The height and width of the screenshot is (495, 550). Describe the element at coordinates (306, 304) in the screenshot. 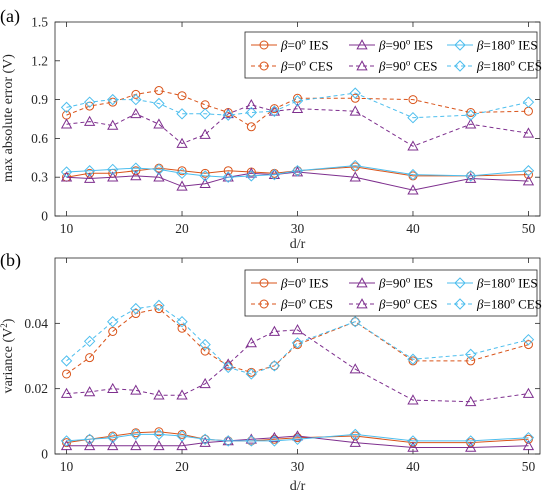

I see `legend-label: β=0o CES` at that location.